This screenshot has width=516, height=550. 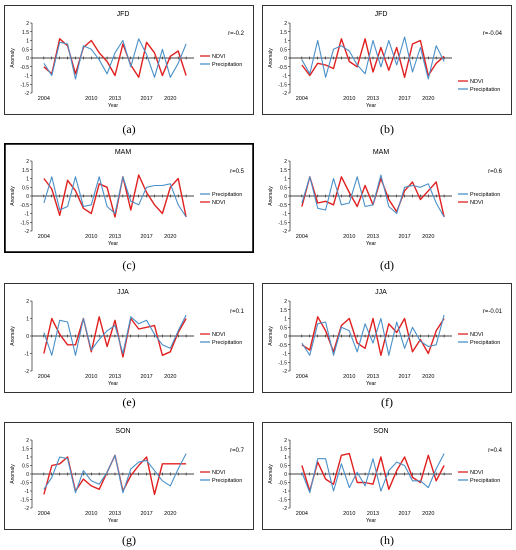 What do you see at coordinates (129, 540) in the screenshot?
I see `caption-g: (g)` at bounding box center [129, 540].